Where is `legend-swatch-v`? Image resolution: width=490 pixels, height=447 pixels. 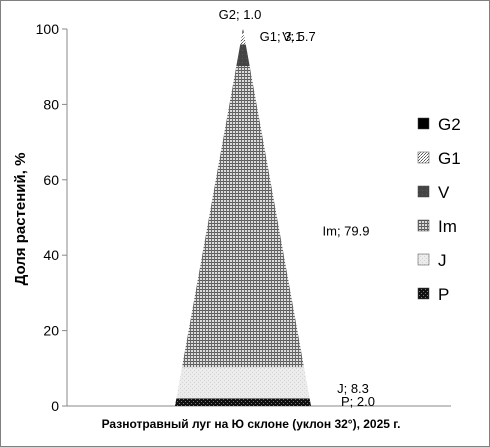 legend-swatch-v is located at coordinates (423, 191).